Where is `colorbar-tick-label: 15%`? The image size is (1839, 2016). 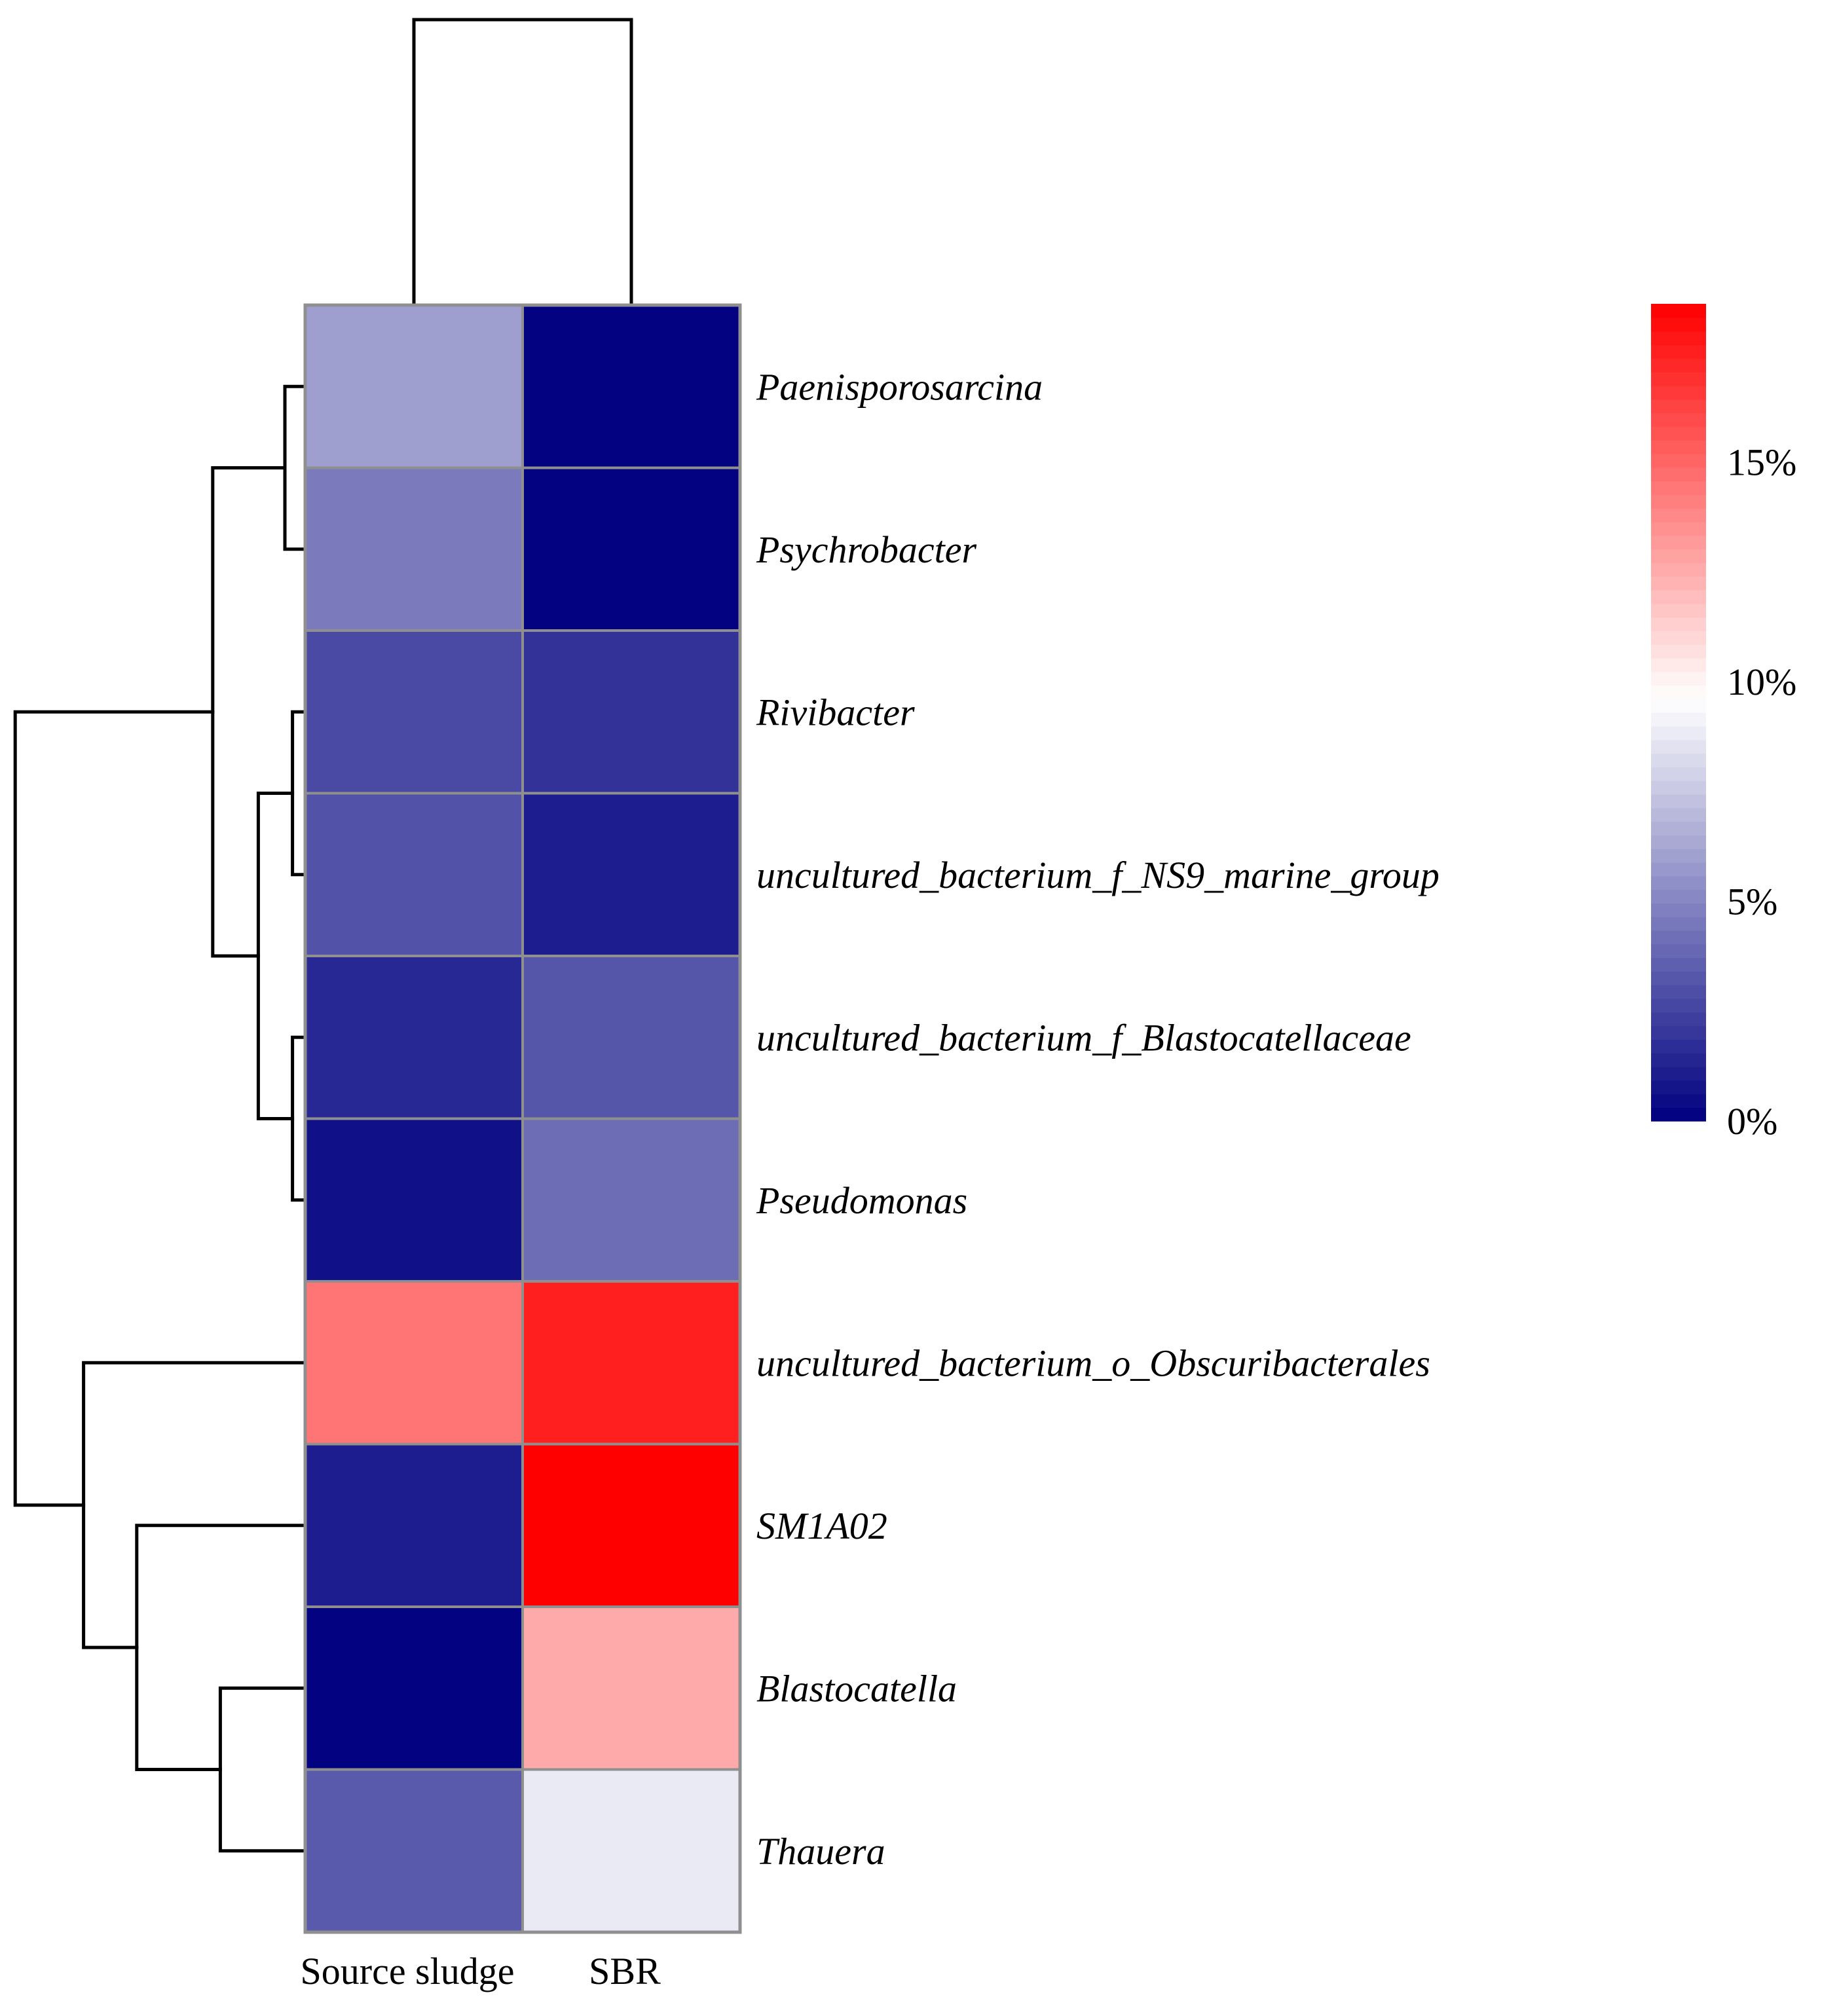
colorbar-tick-label: 15% is located at coordinates (1761, 463).